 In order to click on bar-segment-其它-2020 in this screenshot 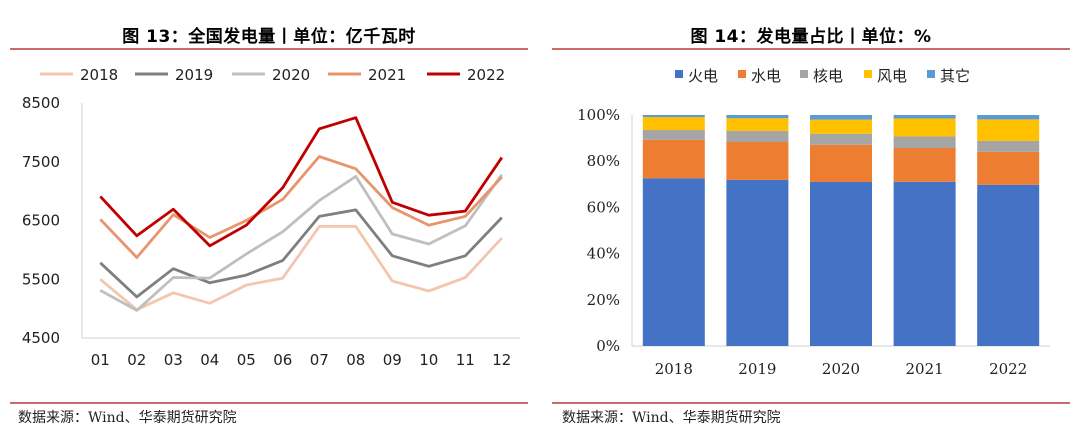, I will do `click(841, 117)`.